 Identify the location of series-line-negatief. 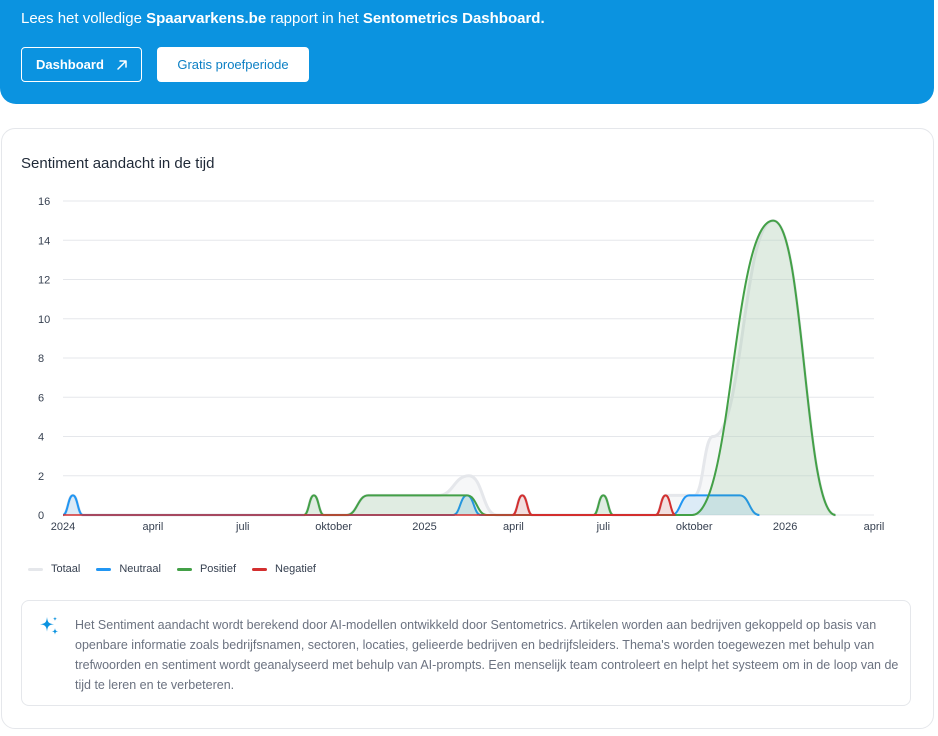
(594, 505).